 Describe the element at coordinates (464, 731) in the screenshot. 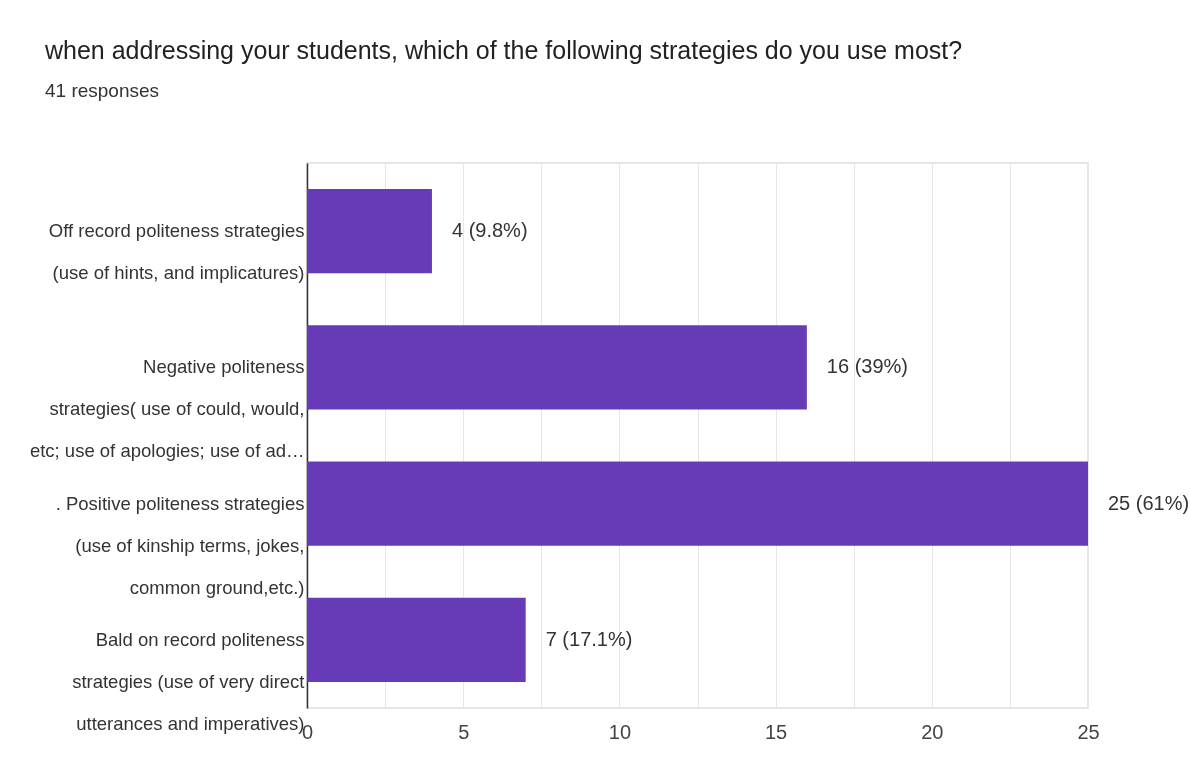

I see `x-tick-label: 5` at that location.